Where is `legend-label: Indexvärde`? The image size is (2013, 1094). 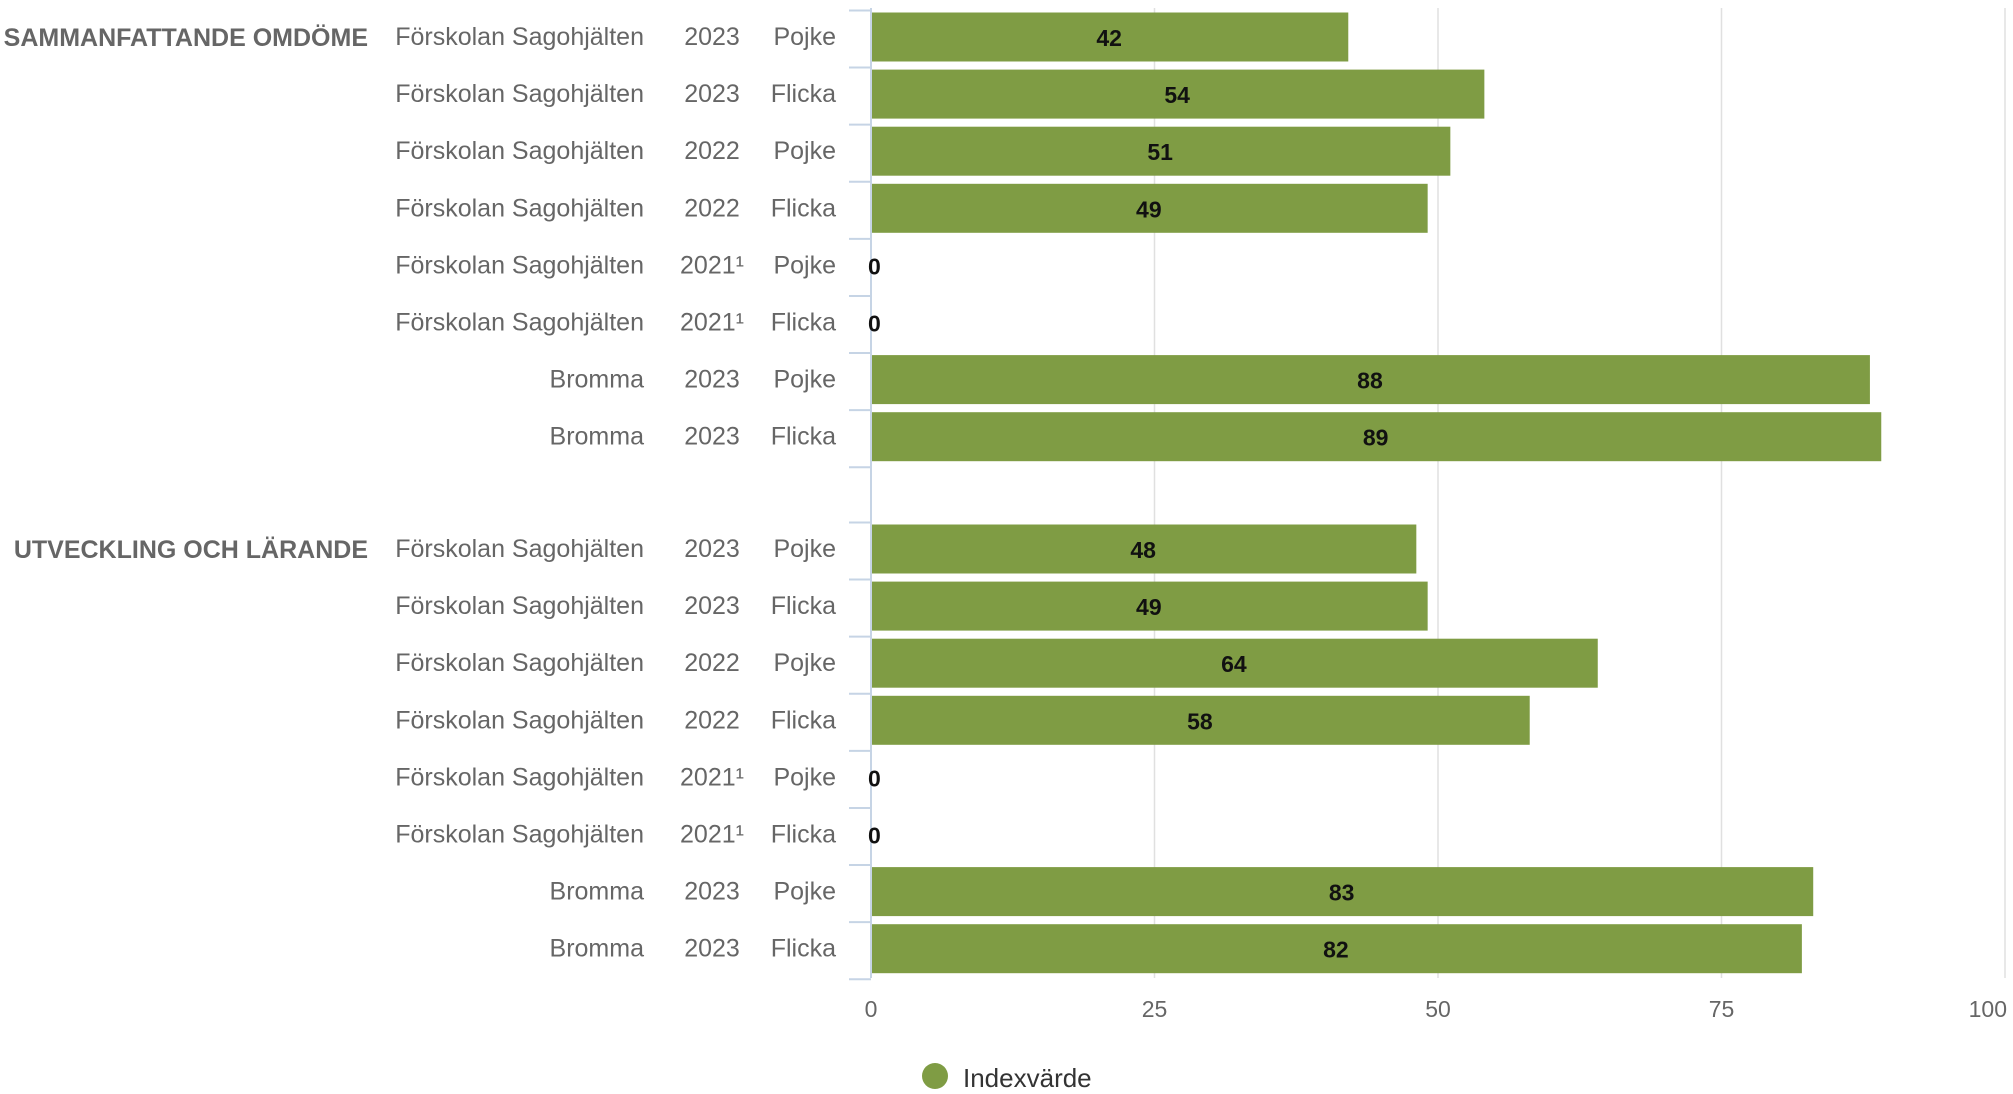
legend-label: Indexvärde is located at coordinates (1027, 1076).